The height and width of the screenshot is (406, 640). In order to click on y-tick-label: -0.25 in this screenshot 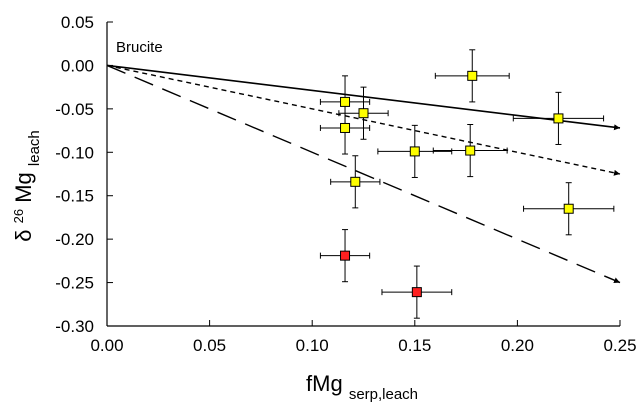, I will do `click(74, 283)`.